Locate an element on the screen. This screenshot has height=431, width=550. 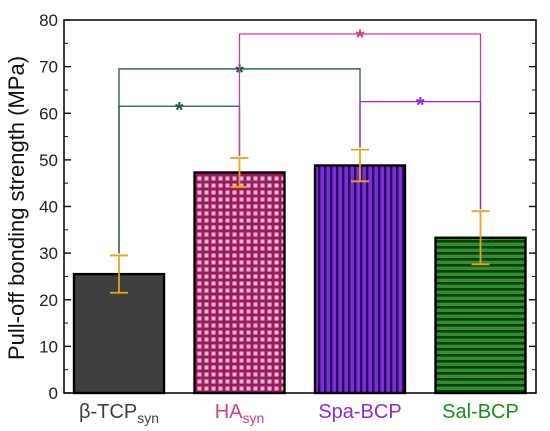
y-tick-label: 60 is located at coordinates (48, 113).